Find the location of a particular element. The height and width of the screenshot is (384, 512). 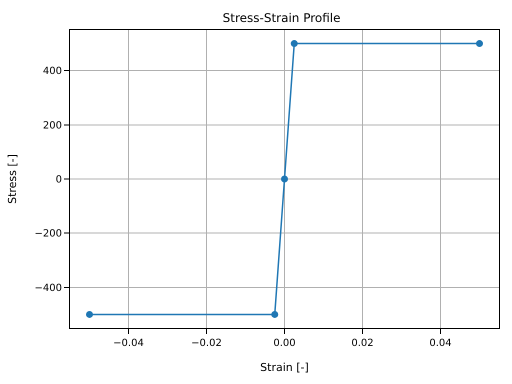

x-tick-label: 0.00 is located at coordinates (284, 343).